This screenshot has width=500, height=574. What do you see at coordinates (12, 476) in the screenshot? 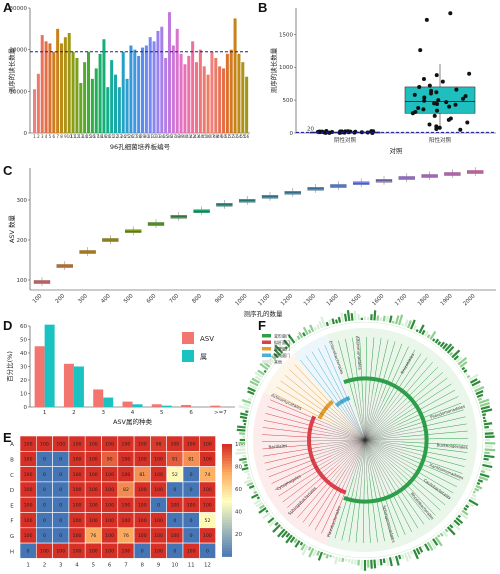
I see `row-label: C` at bounding box center [12, 476].